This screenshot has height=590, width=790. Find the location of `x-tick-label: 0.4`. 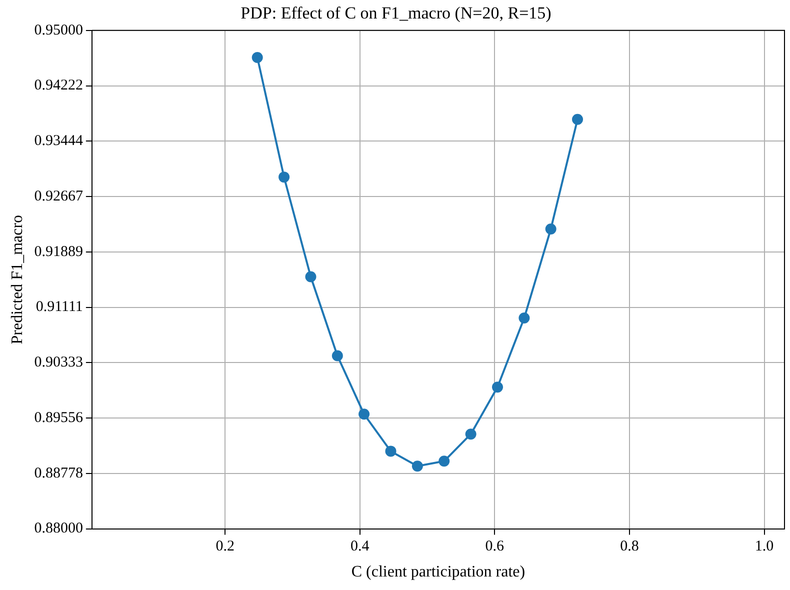

x-tick-label: 0.4 is located at coordinates (360, 546).